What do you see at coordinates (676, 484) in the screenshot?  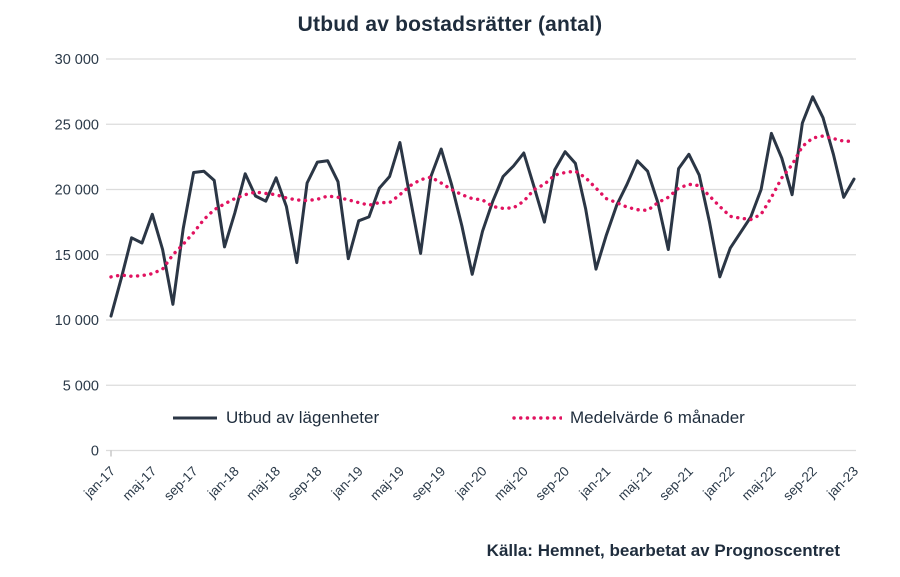 I see `x-tick-label: sep-21` at bounding box center [676, 484].